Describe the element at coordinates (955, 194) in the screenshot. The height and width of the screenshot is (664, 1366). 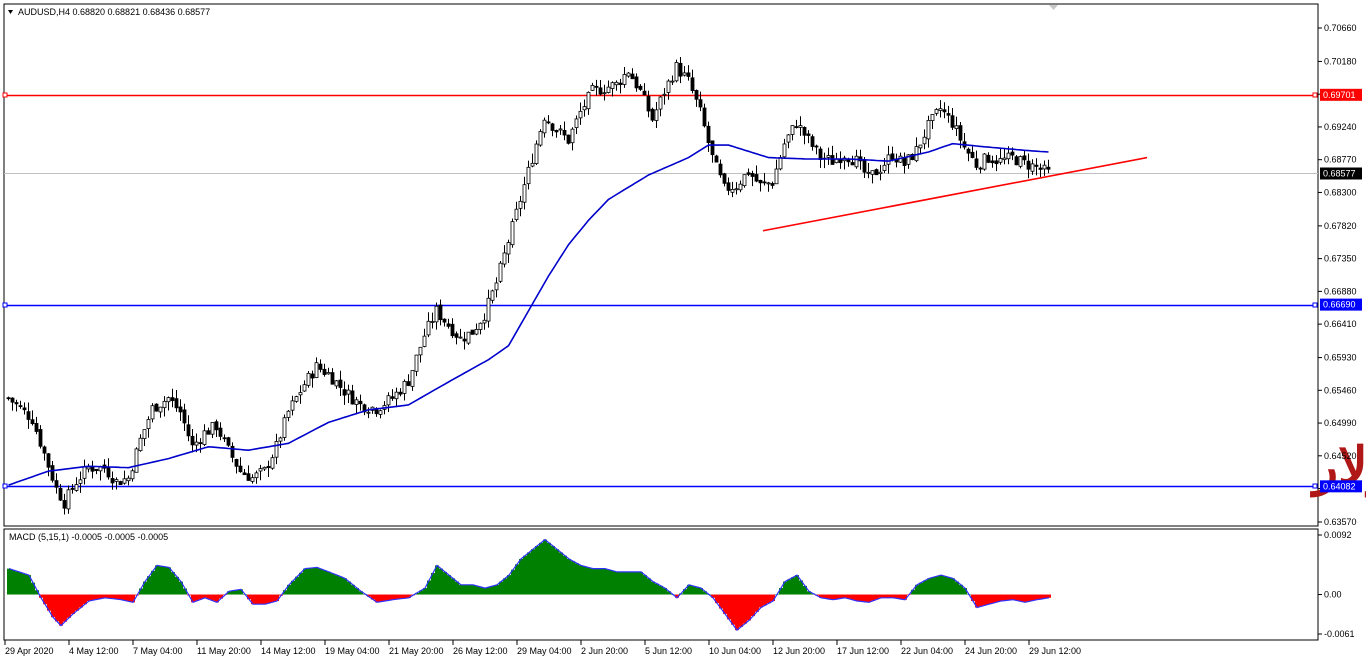
I see `trendline` at that location.